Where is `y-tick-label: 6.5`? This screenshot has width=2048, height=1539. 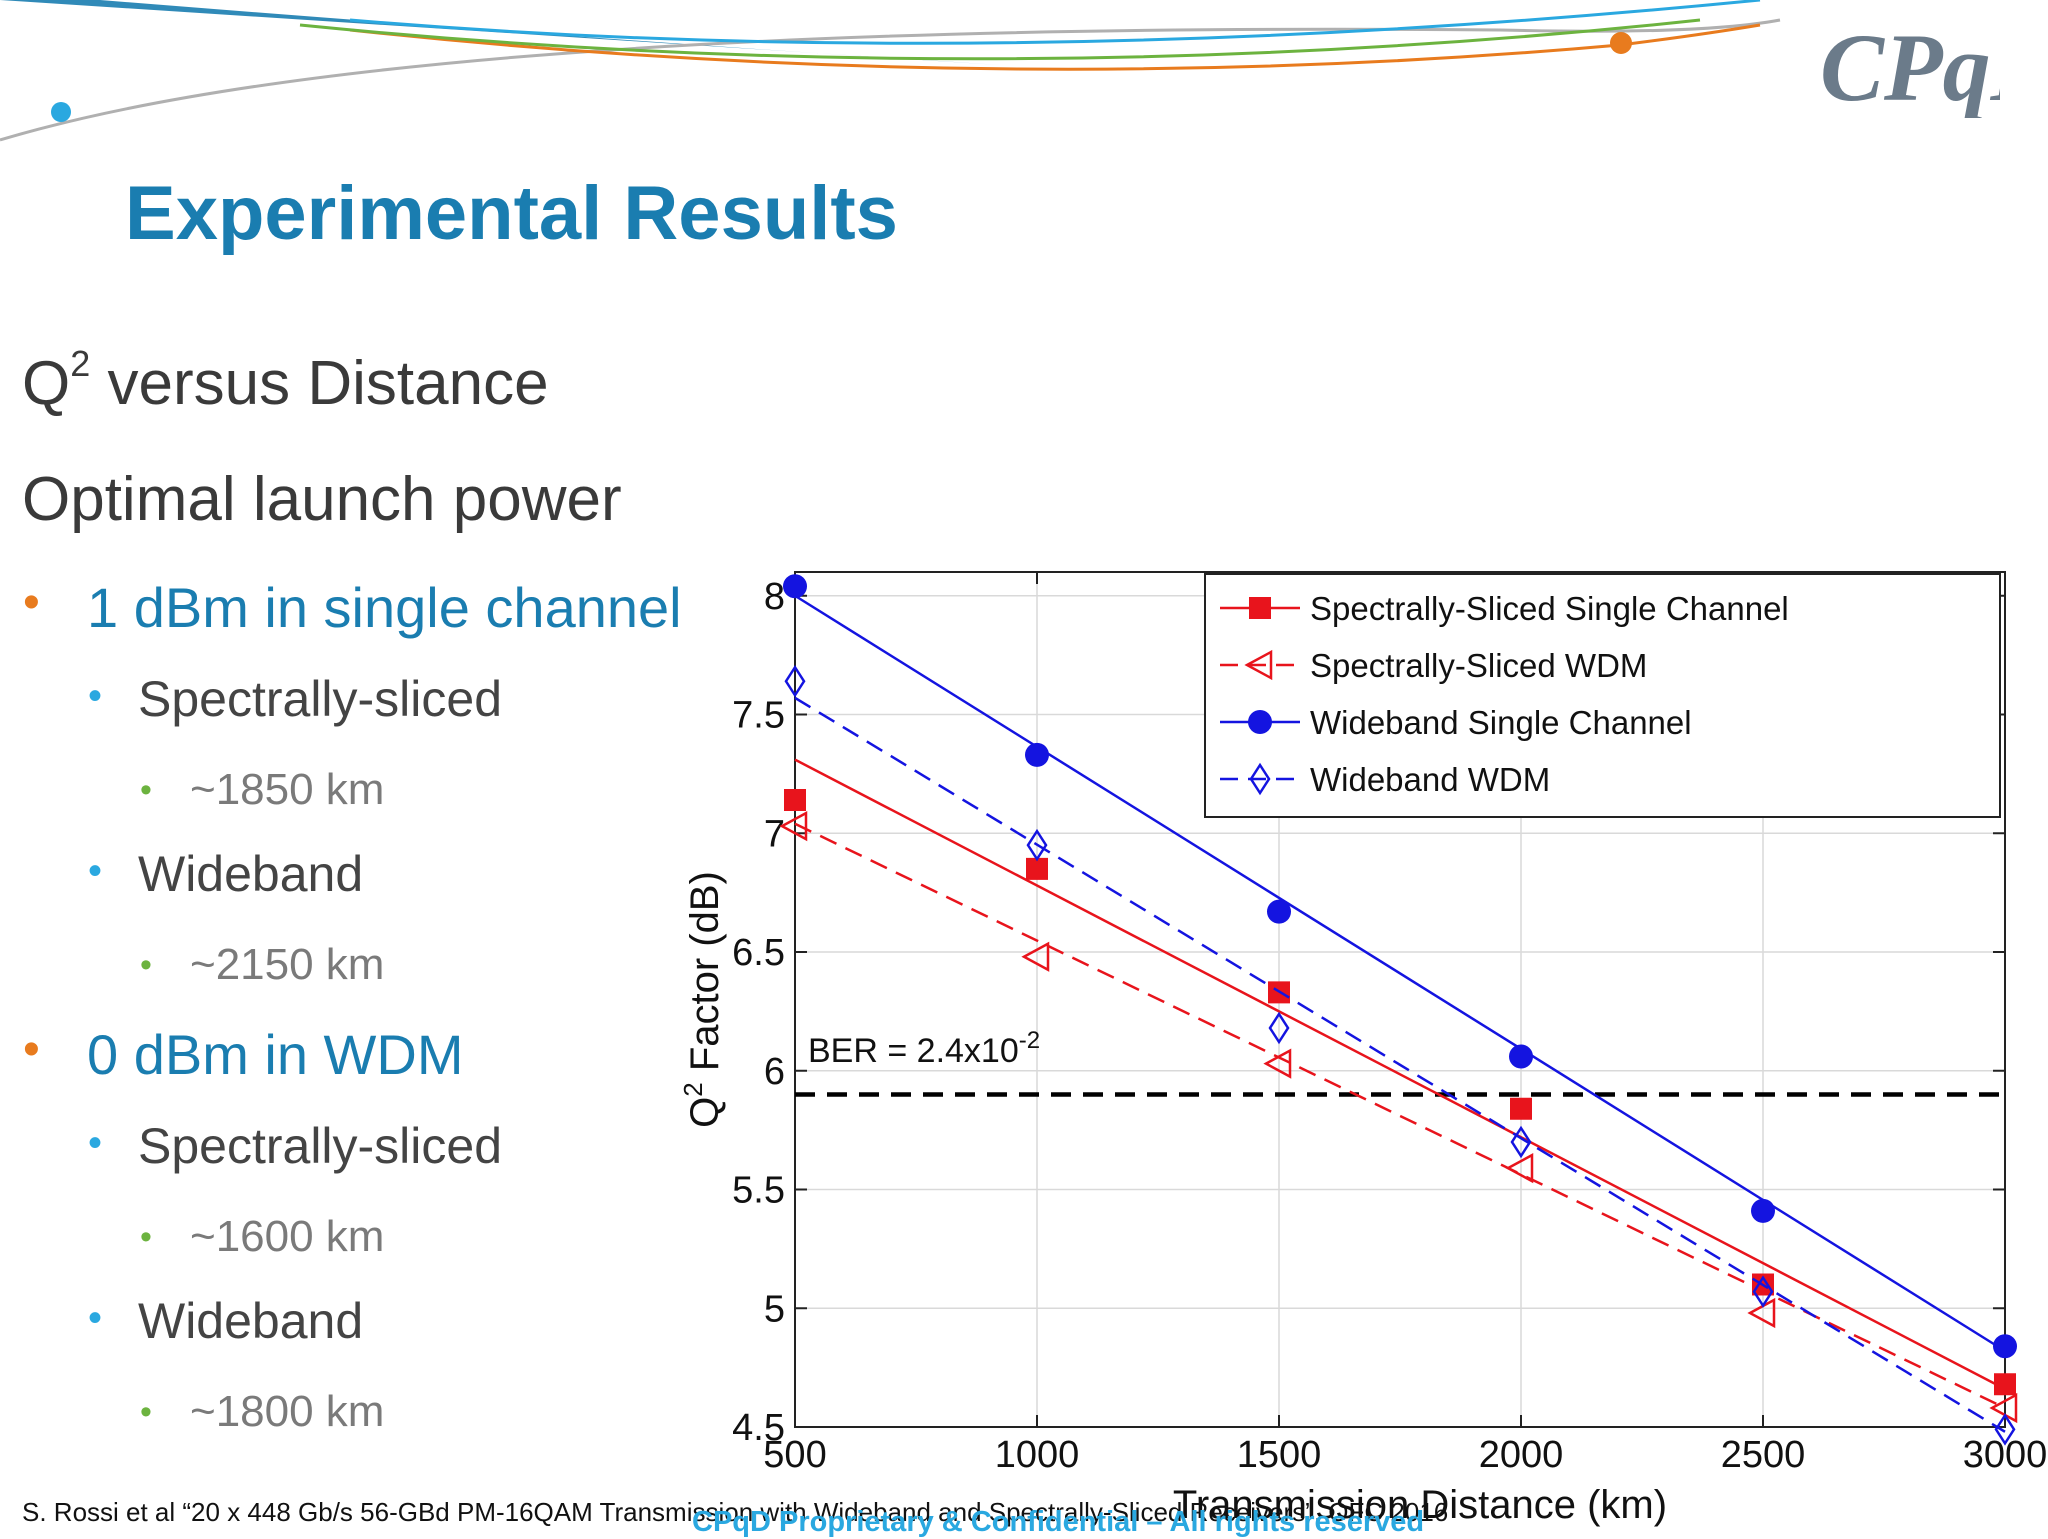 y-tick-label: 6.5 is located at coordinates (758, 953).